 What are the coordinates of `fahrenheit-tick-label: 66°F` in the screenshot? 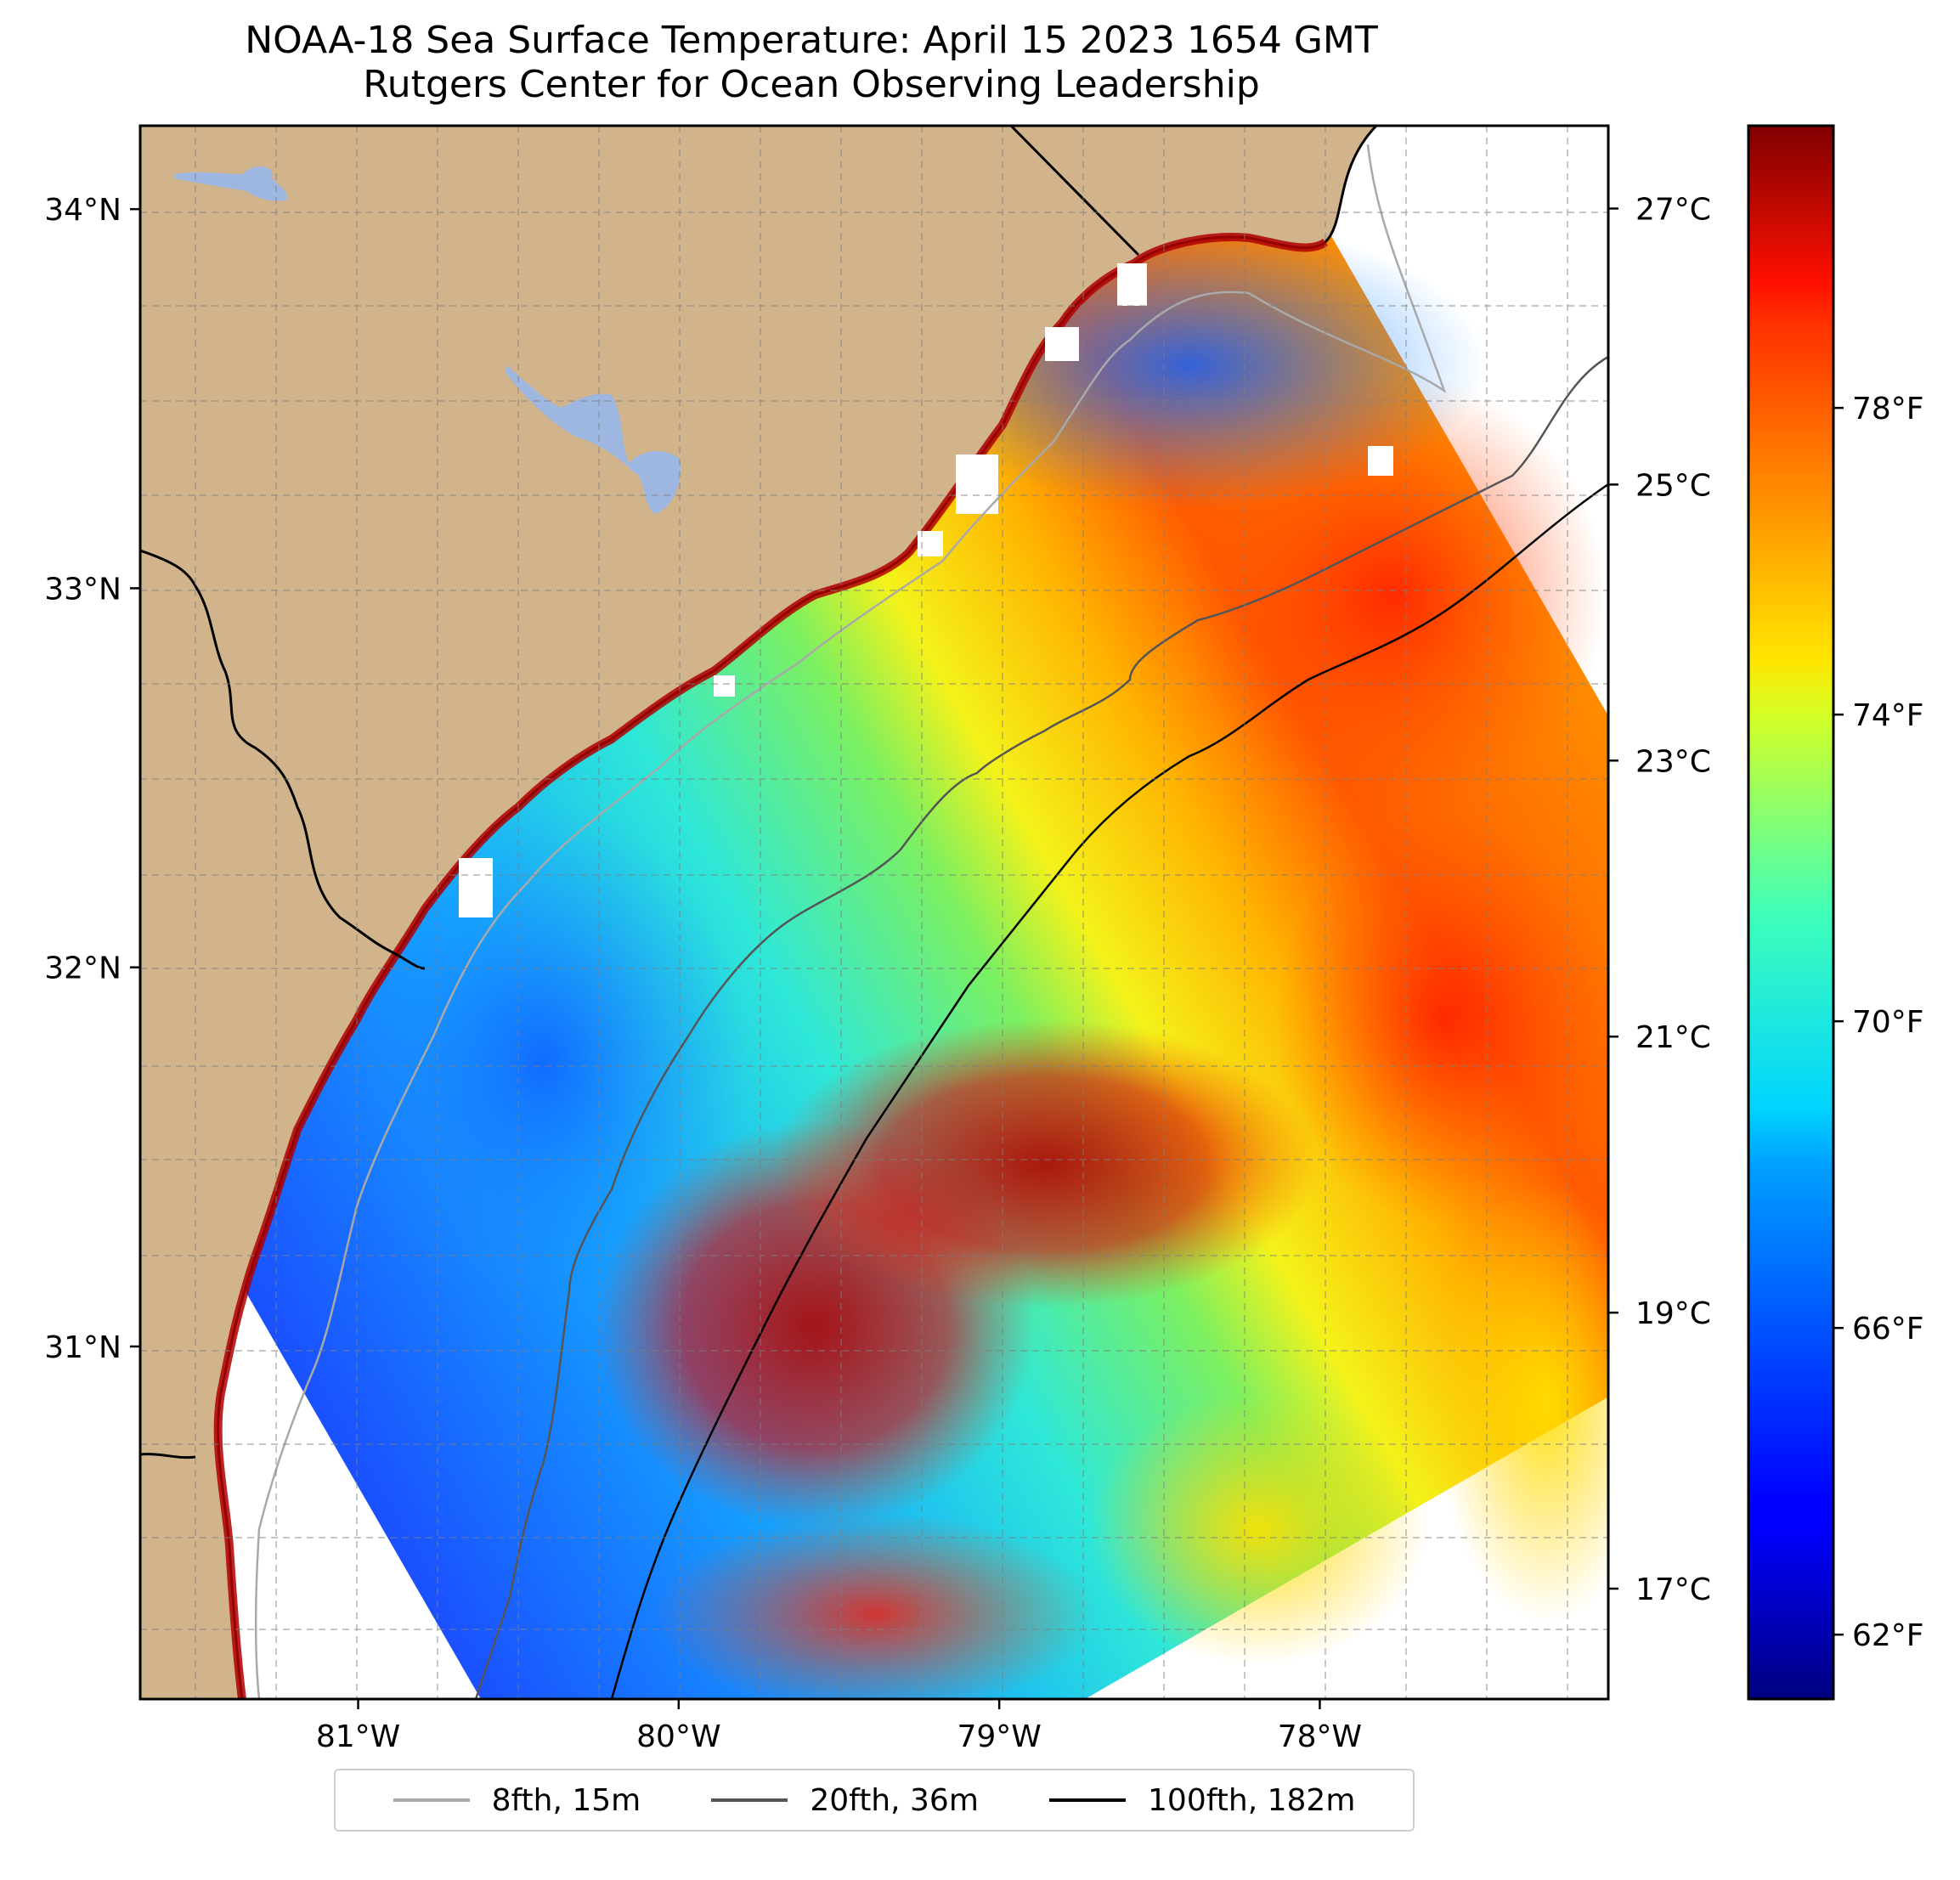 It's located at (1888, 1329).